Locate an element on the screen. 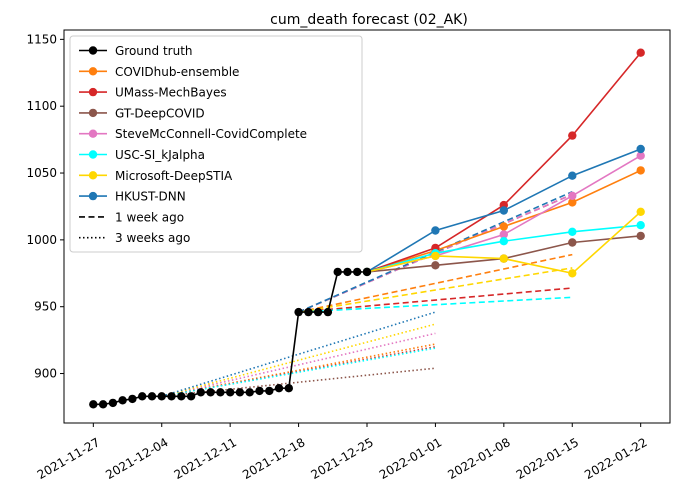  x-tick-label-8: 2022-01-22 is located at coordinates (615, 458).